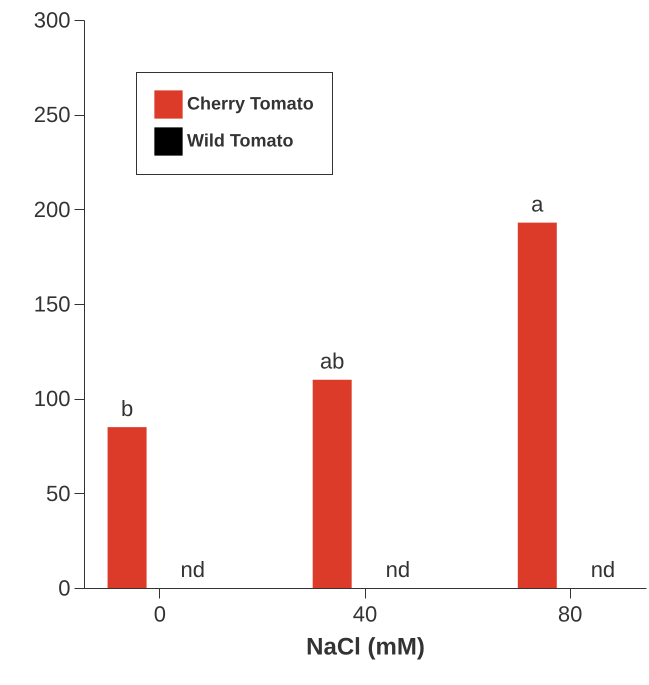 This screenshot has width=649, height=685. I want to click on y-tick-label: 100, so click(52, 399).